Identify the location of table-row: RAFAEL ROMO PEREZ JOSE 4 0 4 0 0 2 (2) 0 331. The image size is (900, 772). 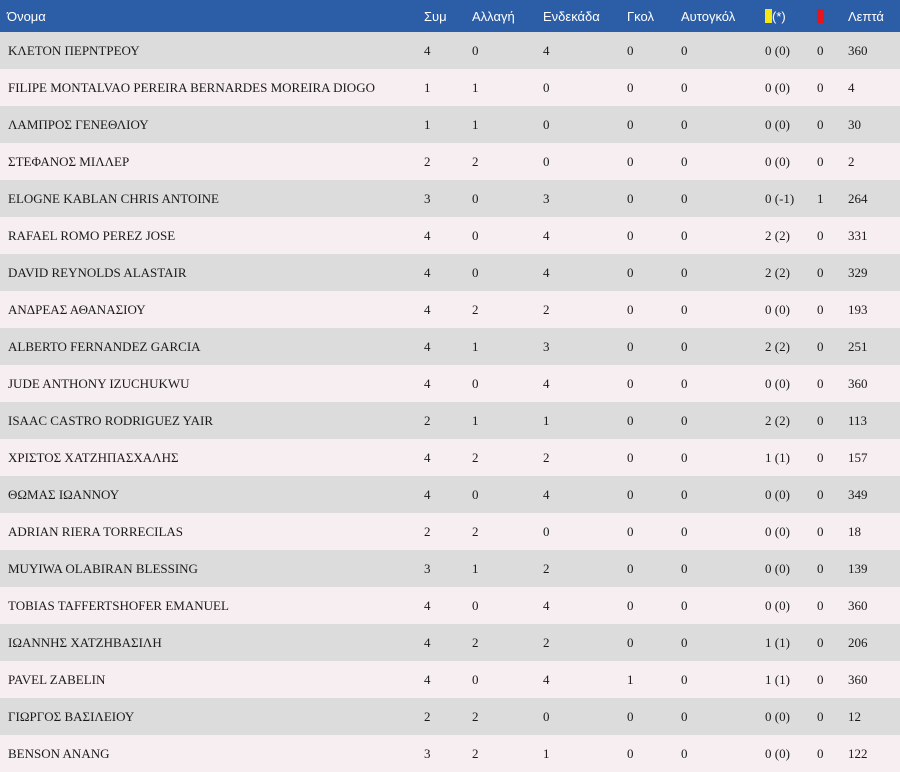
(450, 235).